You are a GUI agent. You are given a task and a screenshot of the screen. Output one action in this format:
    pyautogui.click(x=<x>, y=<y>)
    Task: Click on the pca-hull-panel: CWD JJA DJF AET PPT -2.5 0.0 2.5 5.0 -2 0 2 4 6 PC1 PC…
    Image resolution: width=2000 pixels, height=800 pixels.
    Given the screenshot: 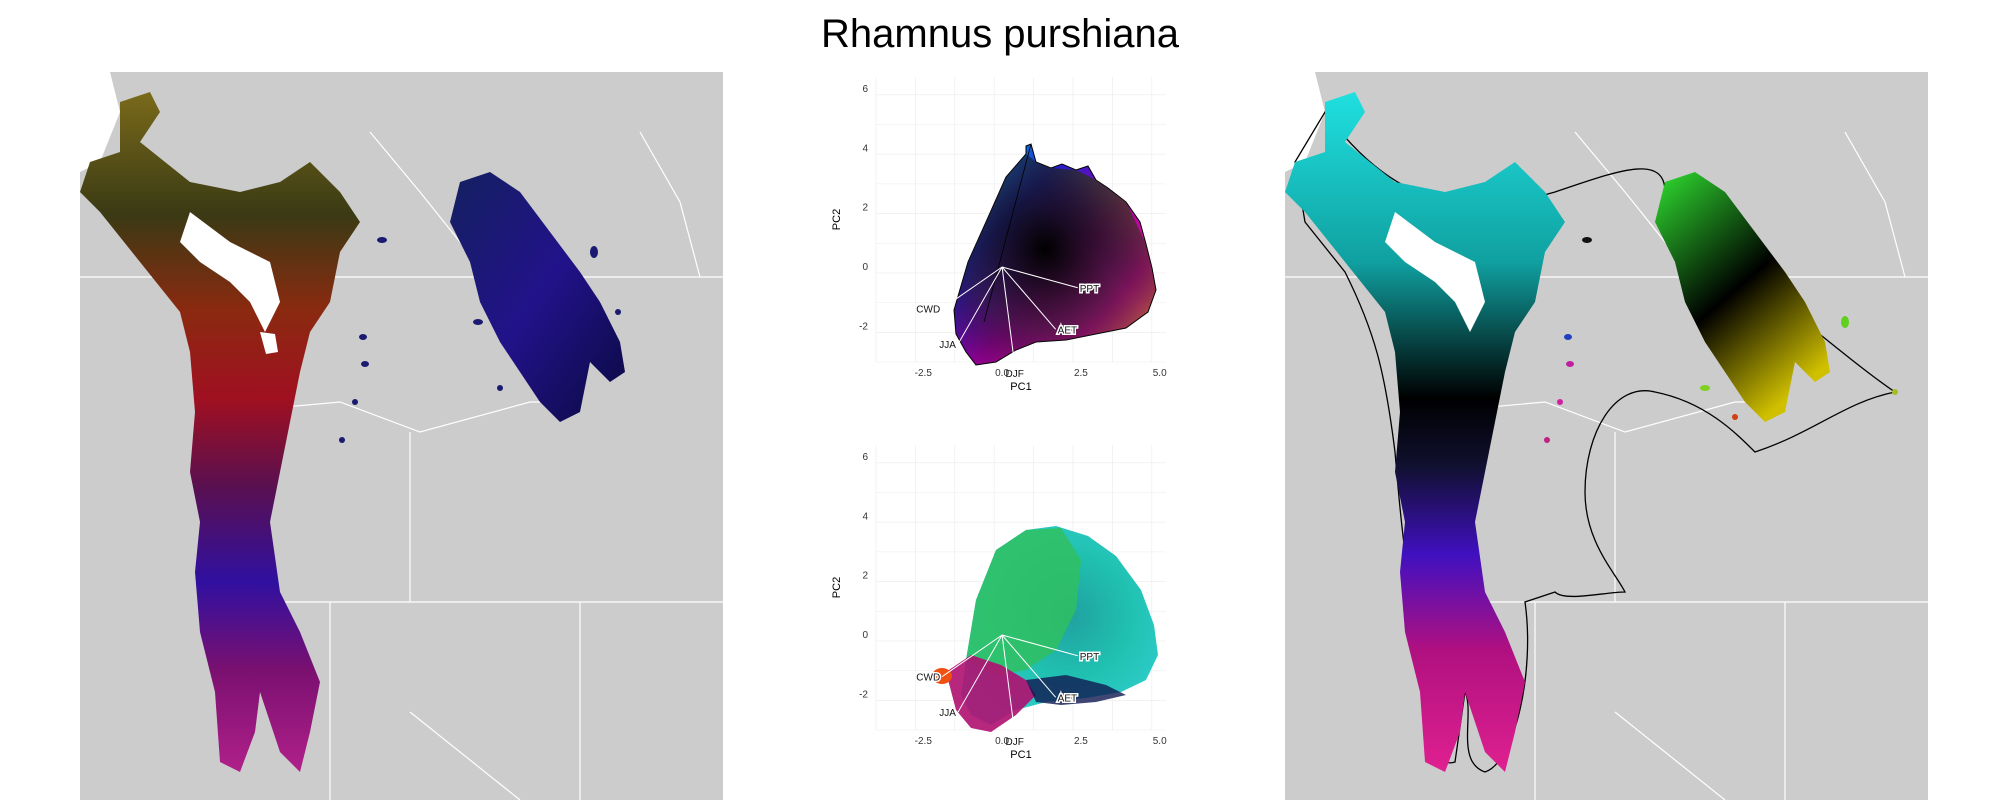 What is the action you would take?
    pyautogui.click(x=1001, y=247)
    